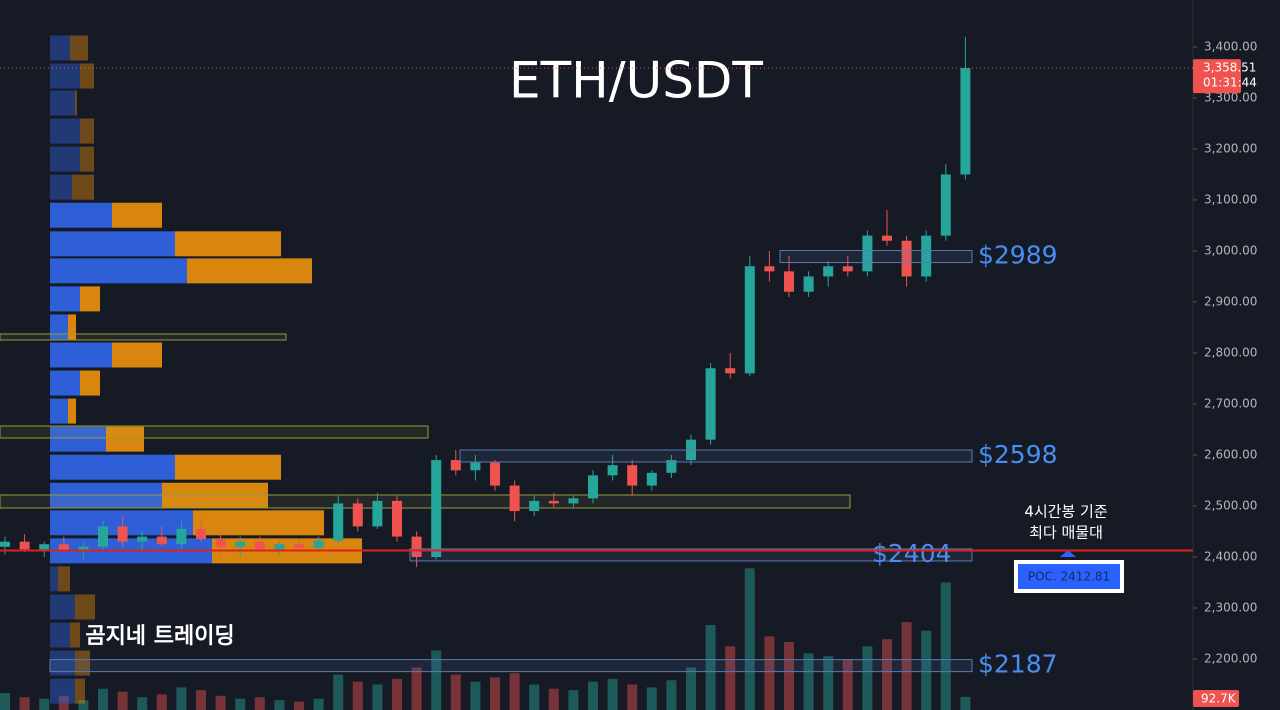  Describe the element at coordinates (1230, 199) in the screenshot. I see `y-tick-label: 3,100.00` at that location.